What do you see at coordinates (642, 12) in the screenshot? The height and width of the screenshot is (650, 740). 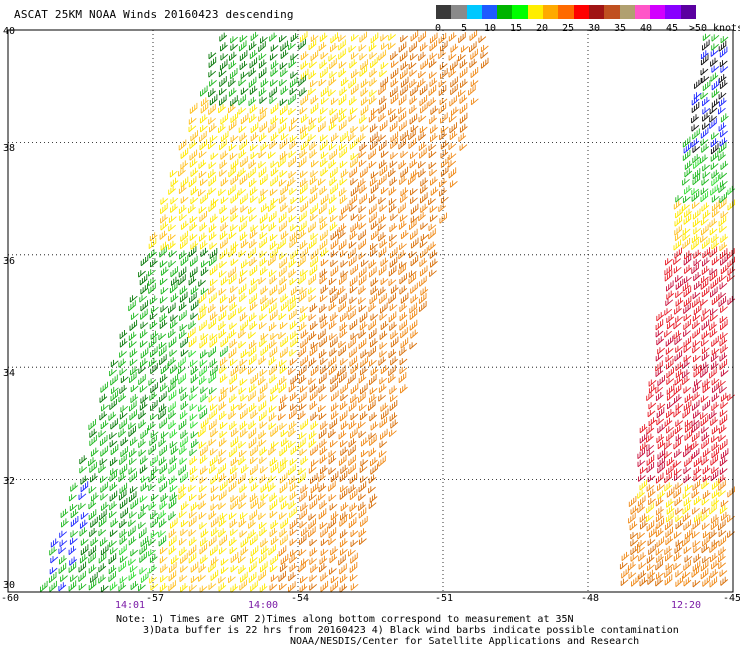 I see `colorbar-swatch` at bounding box center [642, 12].